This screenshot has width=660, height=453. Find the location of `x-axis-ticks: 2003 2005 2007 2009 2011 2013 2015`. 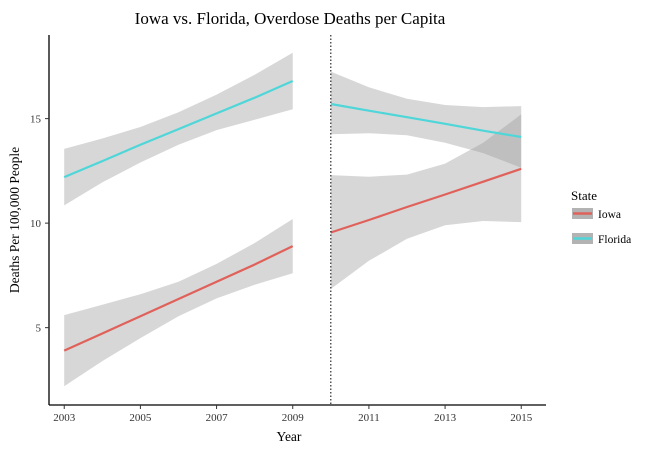

x-axis-ticks: 2003 2005 2007 2009 2011 2013 2015 is located at coordinates (293, 414).